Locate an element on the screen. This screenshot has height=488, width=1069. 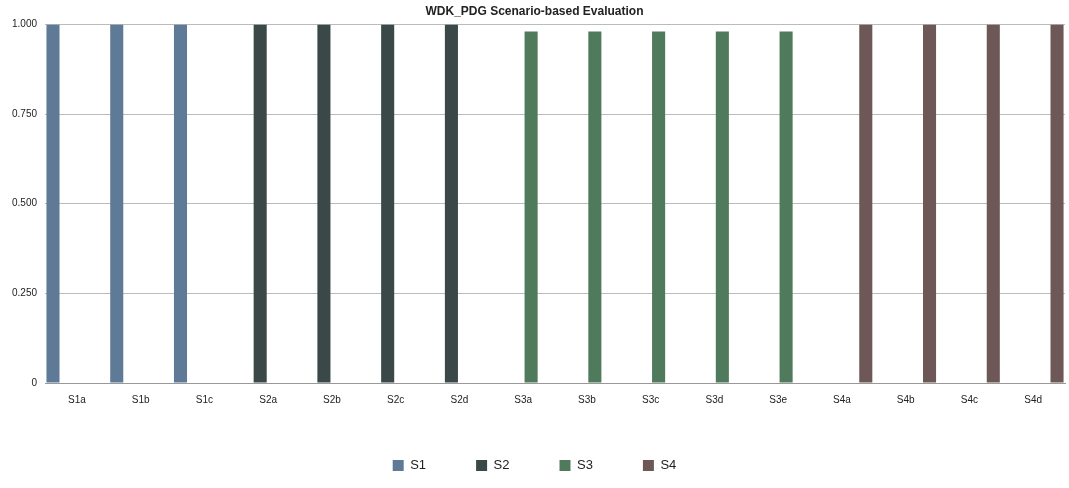
x-tick-label: S1c is located at coordinates (204, 399).